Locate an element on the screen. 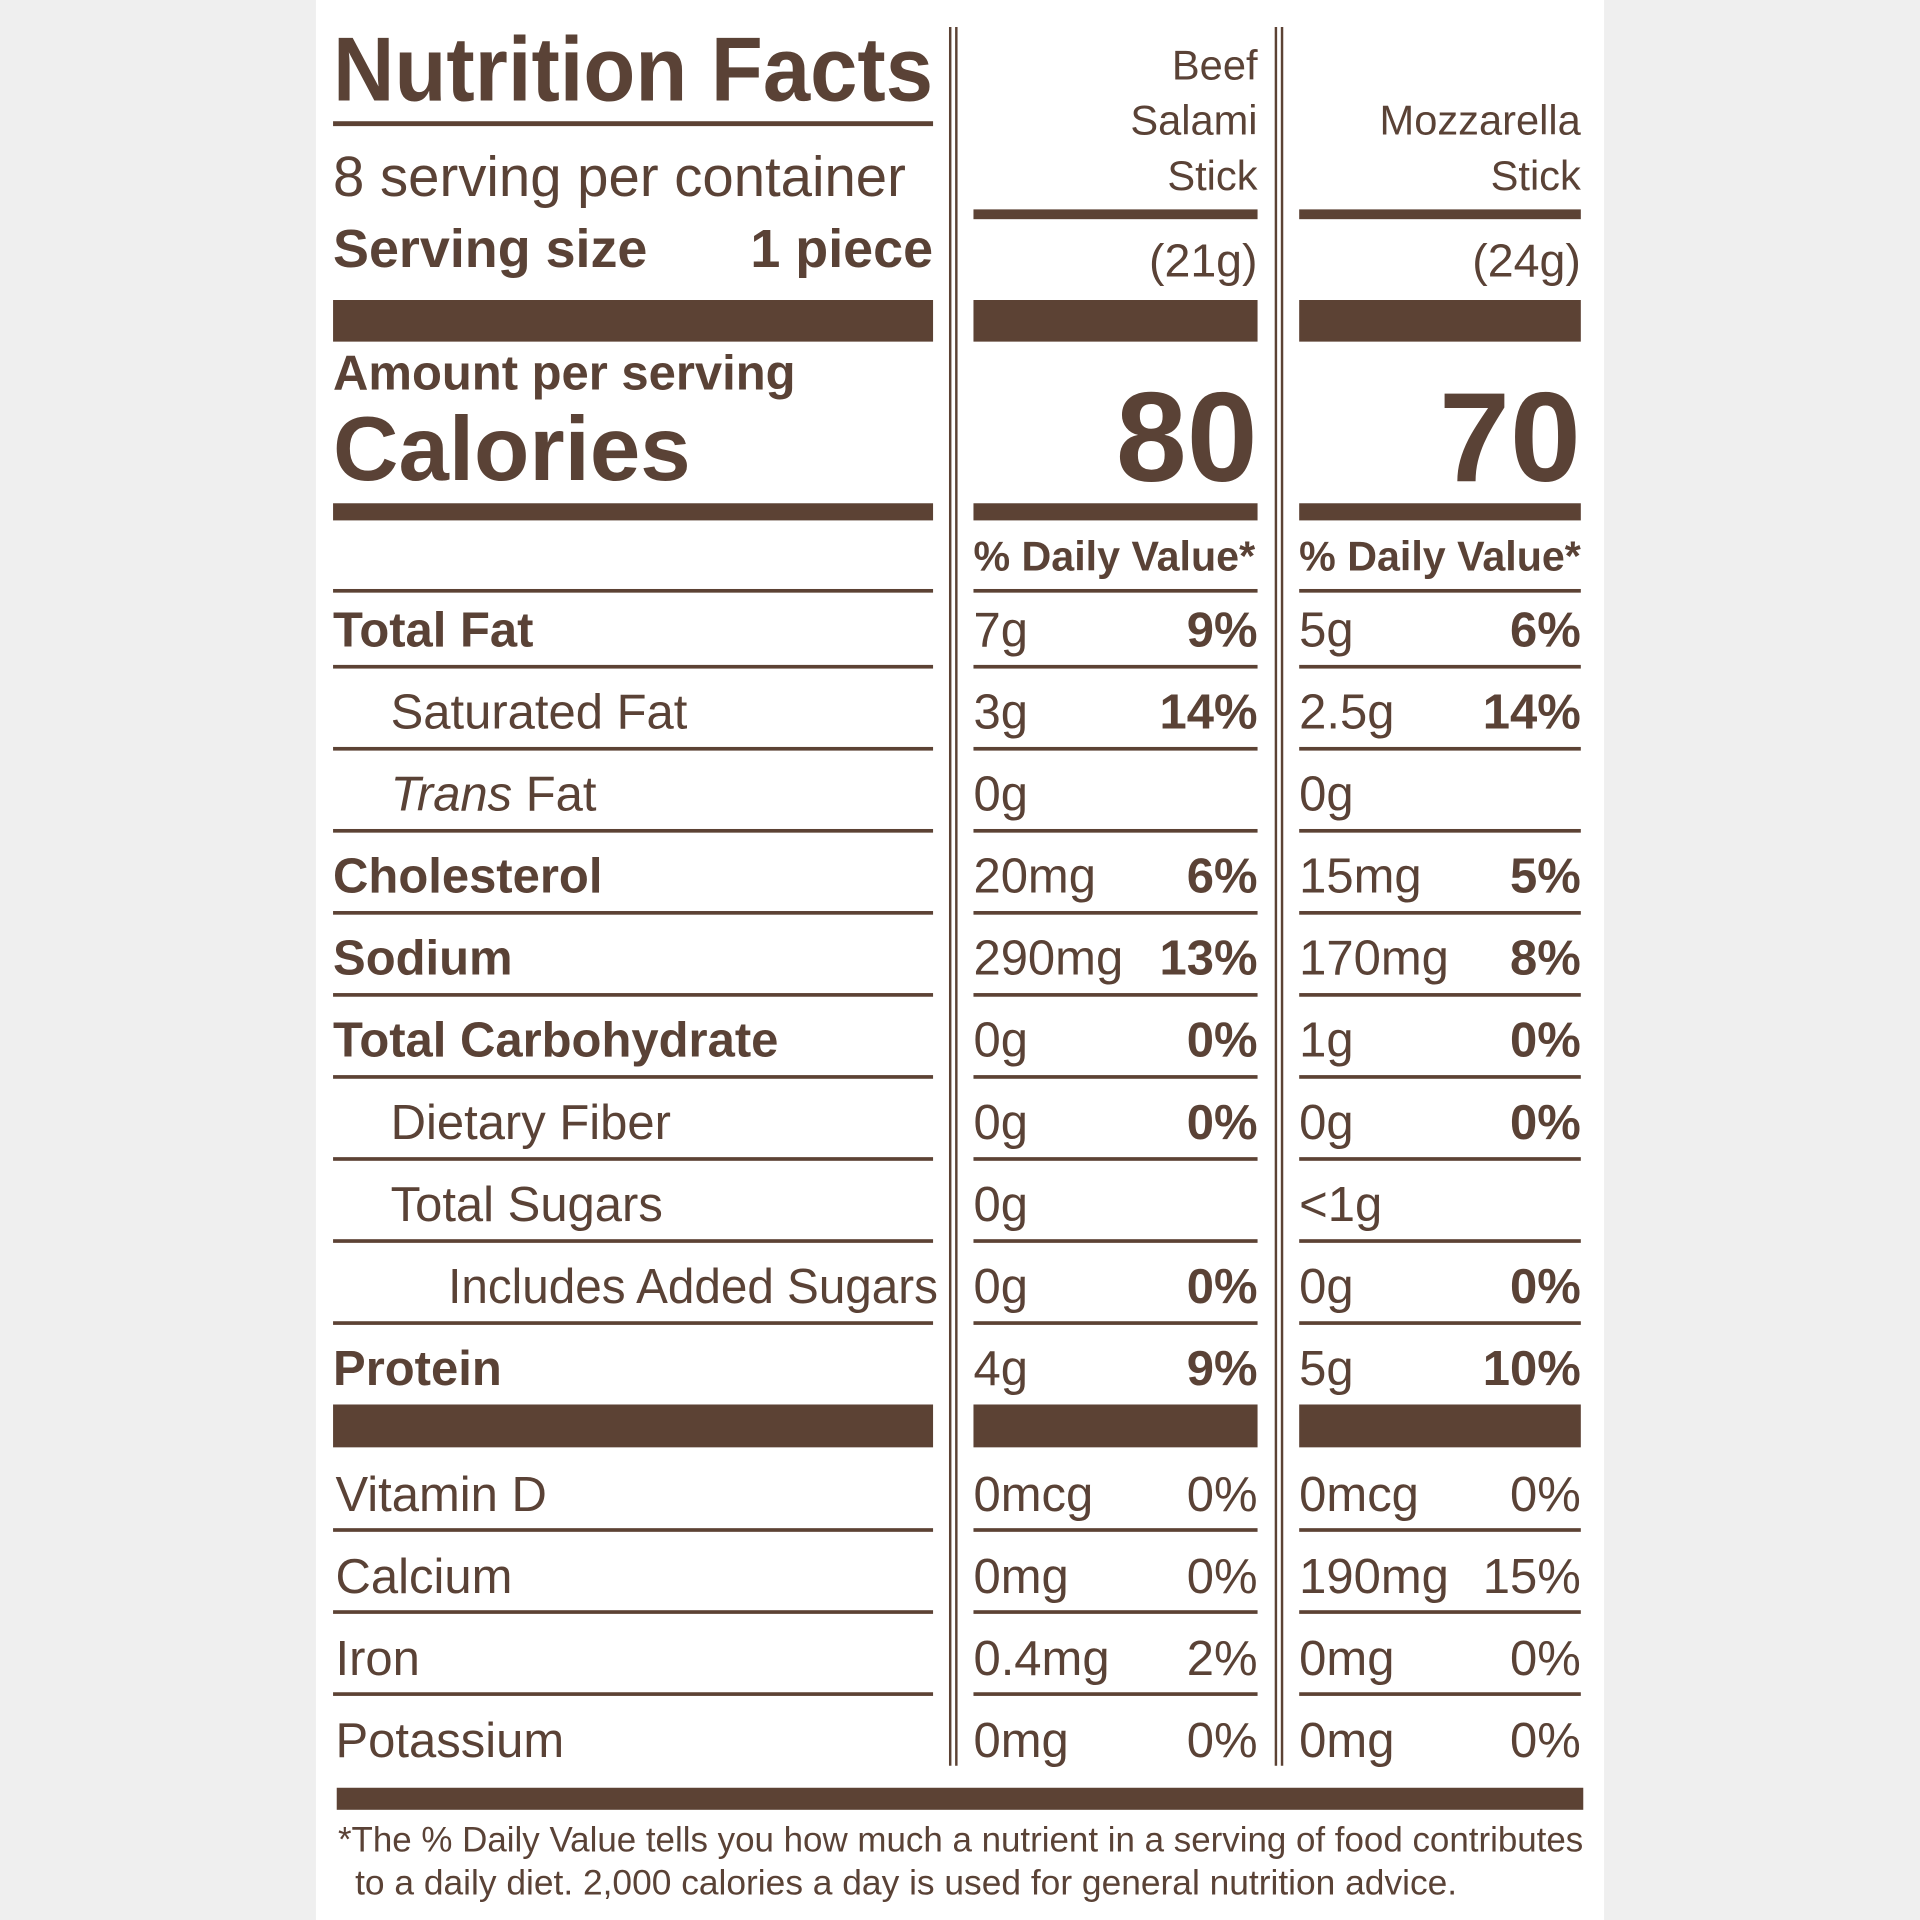 This screenshot has height=1920, width=1920. amount-per-serving: Amount per serving is located at coordinates (564, 373).